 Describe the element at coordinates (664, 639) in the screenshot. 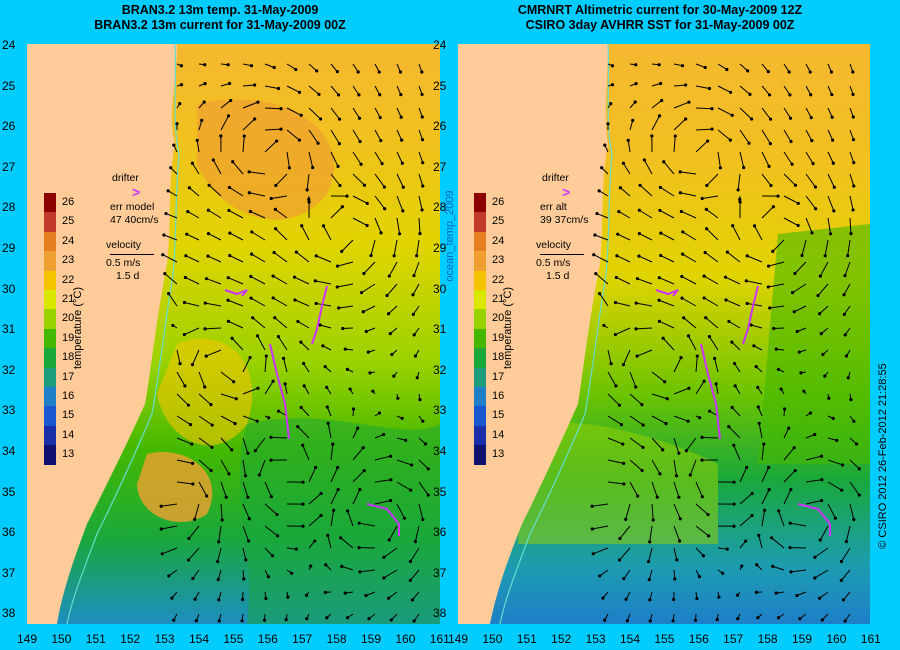

I see `lon-tick-label: 155` at that location.